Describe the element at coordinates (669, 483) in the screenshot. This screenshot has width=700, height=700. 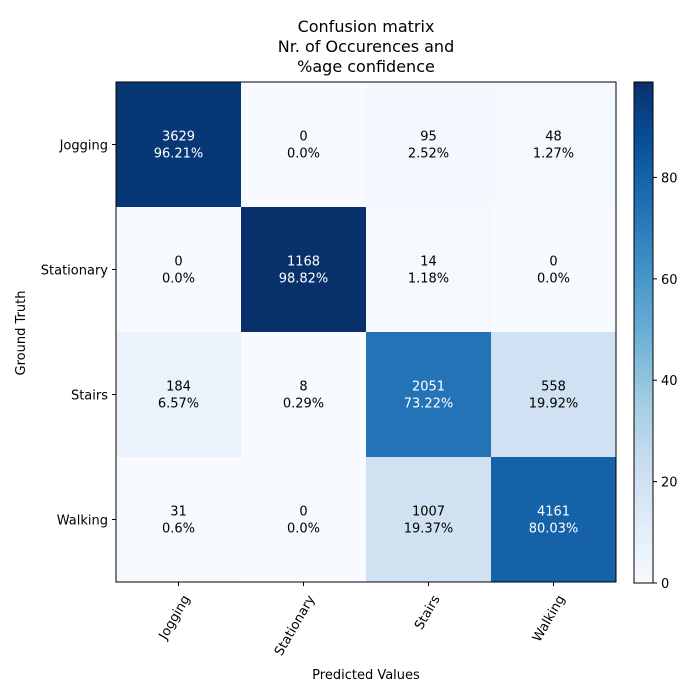
I see `colorbar-tick-label: 20` at that location.